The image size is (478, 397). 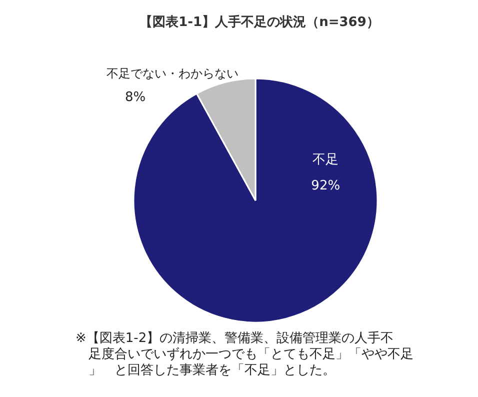 I want to click on slice-label: 不足, so click(x=325, y=160).